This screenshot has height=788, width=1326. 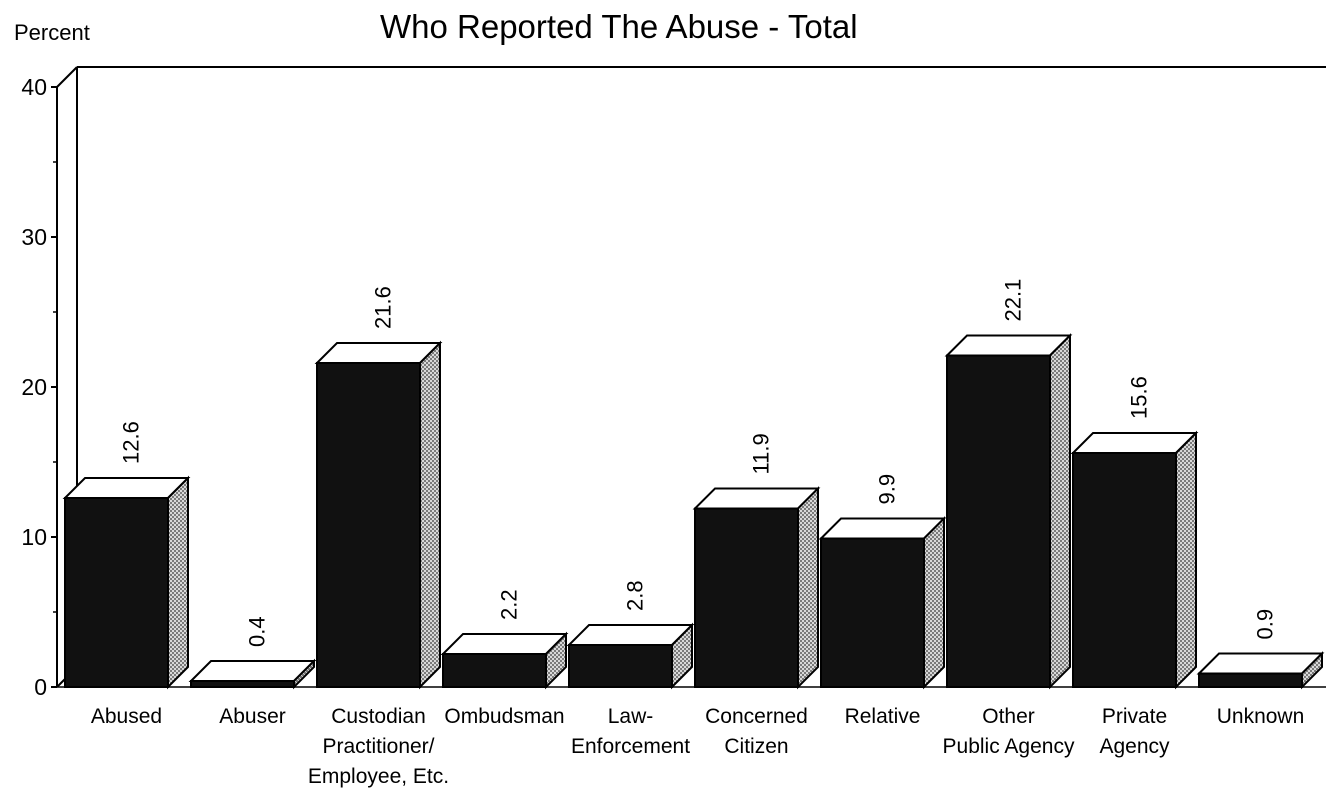 What do you see at coordinates (257, 631) in the screenshot?
I see `value-label: 0.4` at bounding box center [257, 631].